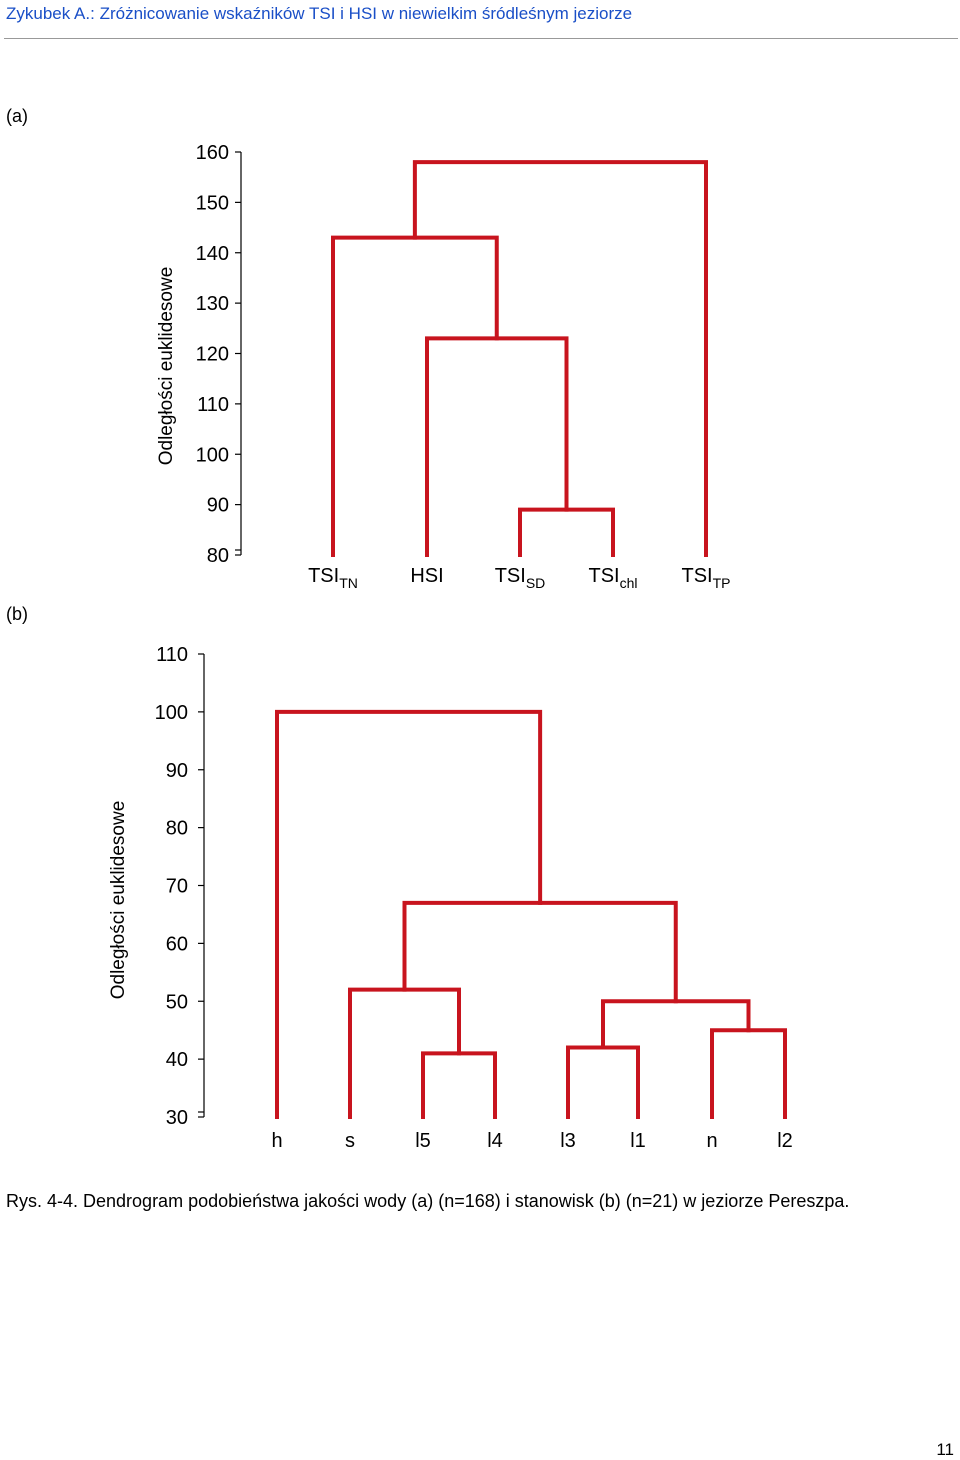  Describe the element at coordinates (711, 1141) in the screenshot. I see `leaf-label-b: n` at that location.